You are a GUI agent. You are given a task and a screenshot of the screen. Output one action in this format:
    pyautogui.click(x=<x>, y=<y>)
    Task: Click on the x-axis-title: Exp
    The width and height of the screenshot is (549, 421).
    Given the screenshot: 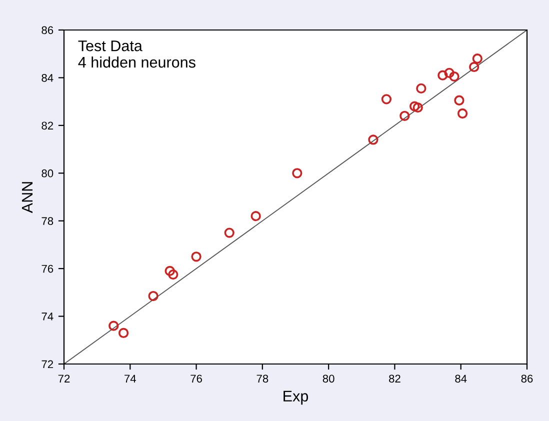 What is the action you would take?
    pyautogui.click(x=296, y=397)
    